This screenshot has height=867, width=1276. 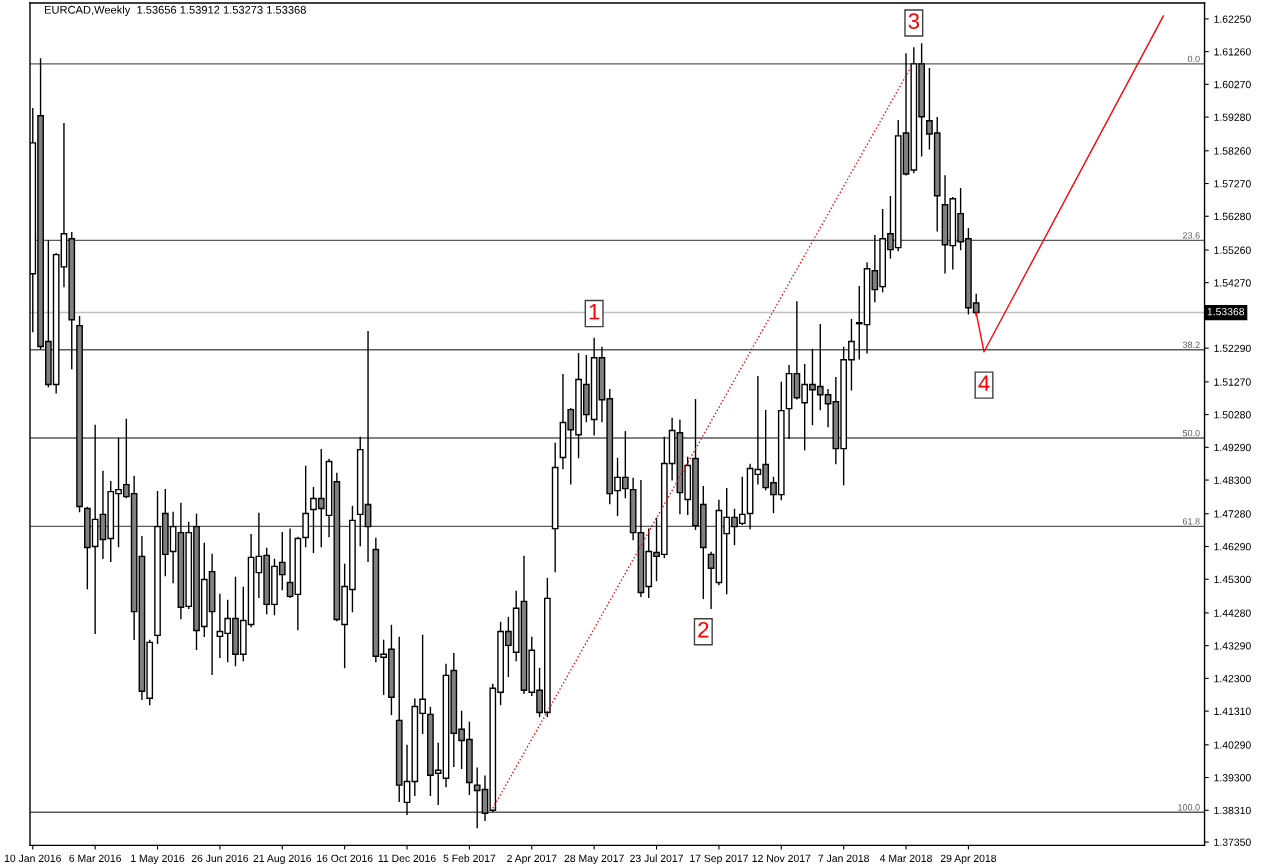 What do you see at coordinates (1232, 84) in the screenshot?
I see `y-tick-label: 1.60270` at bounding box center [1232, 84].